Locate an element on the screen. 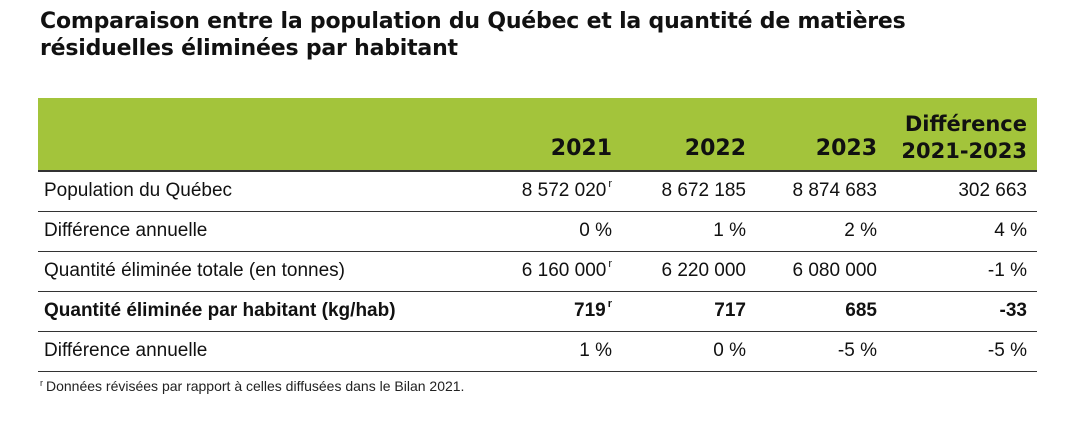 The height and width of the screenshot is (430, 1071). cell-2022: 0 % is located at coordinates (729, 350).